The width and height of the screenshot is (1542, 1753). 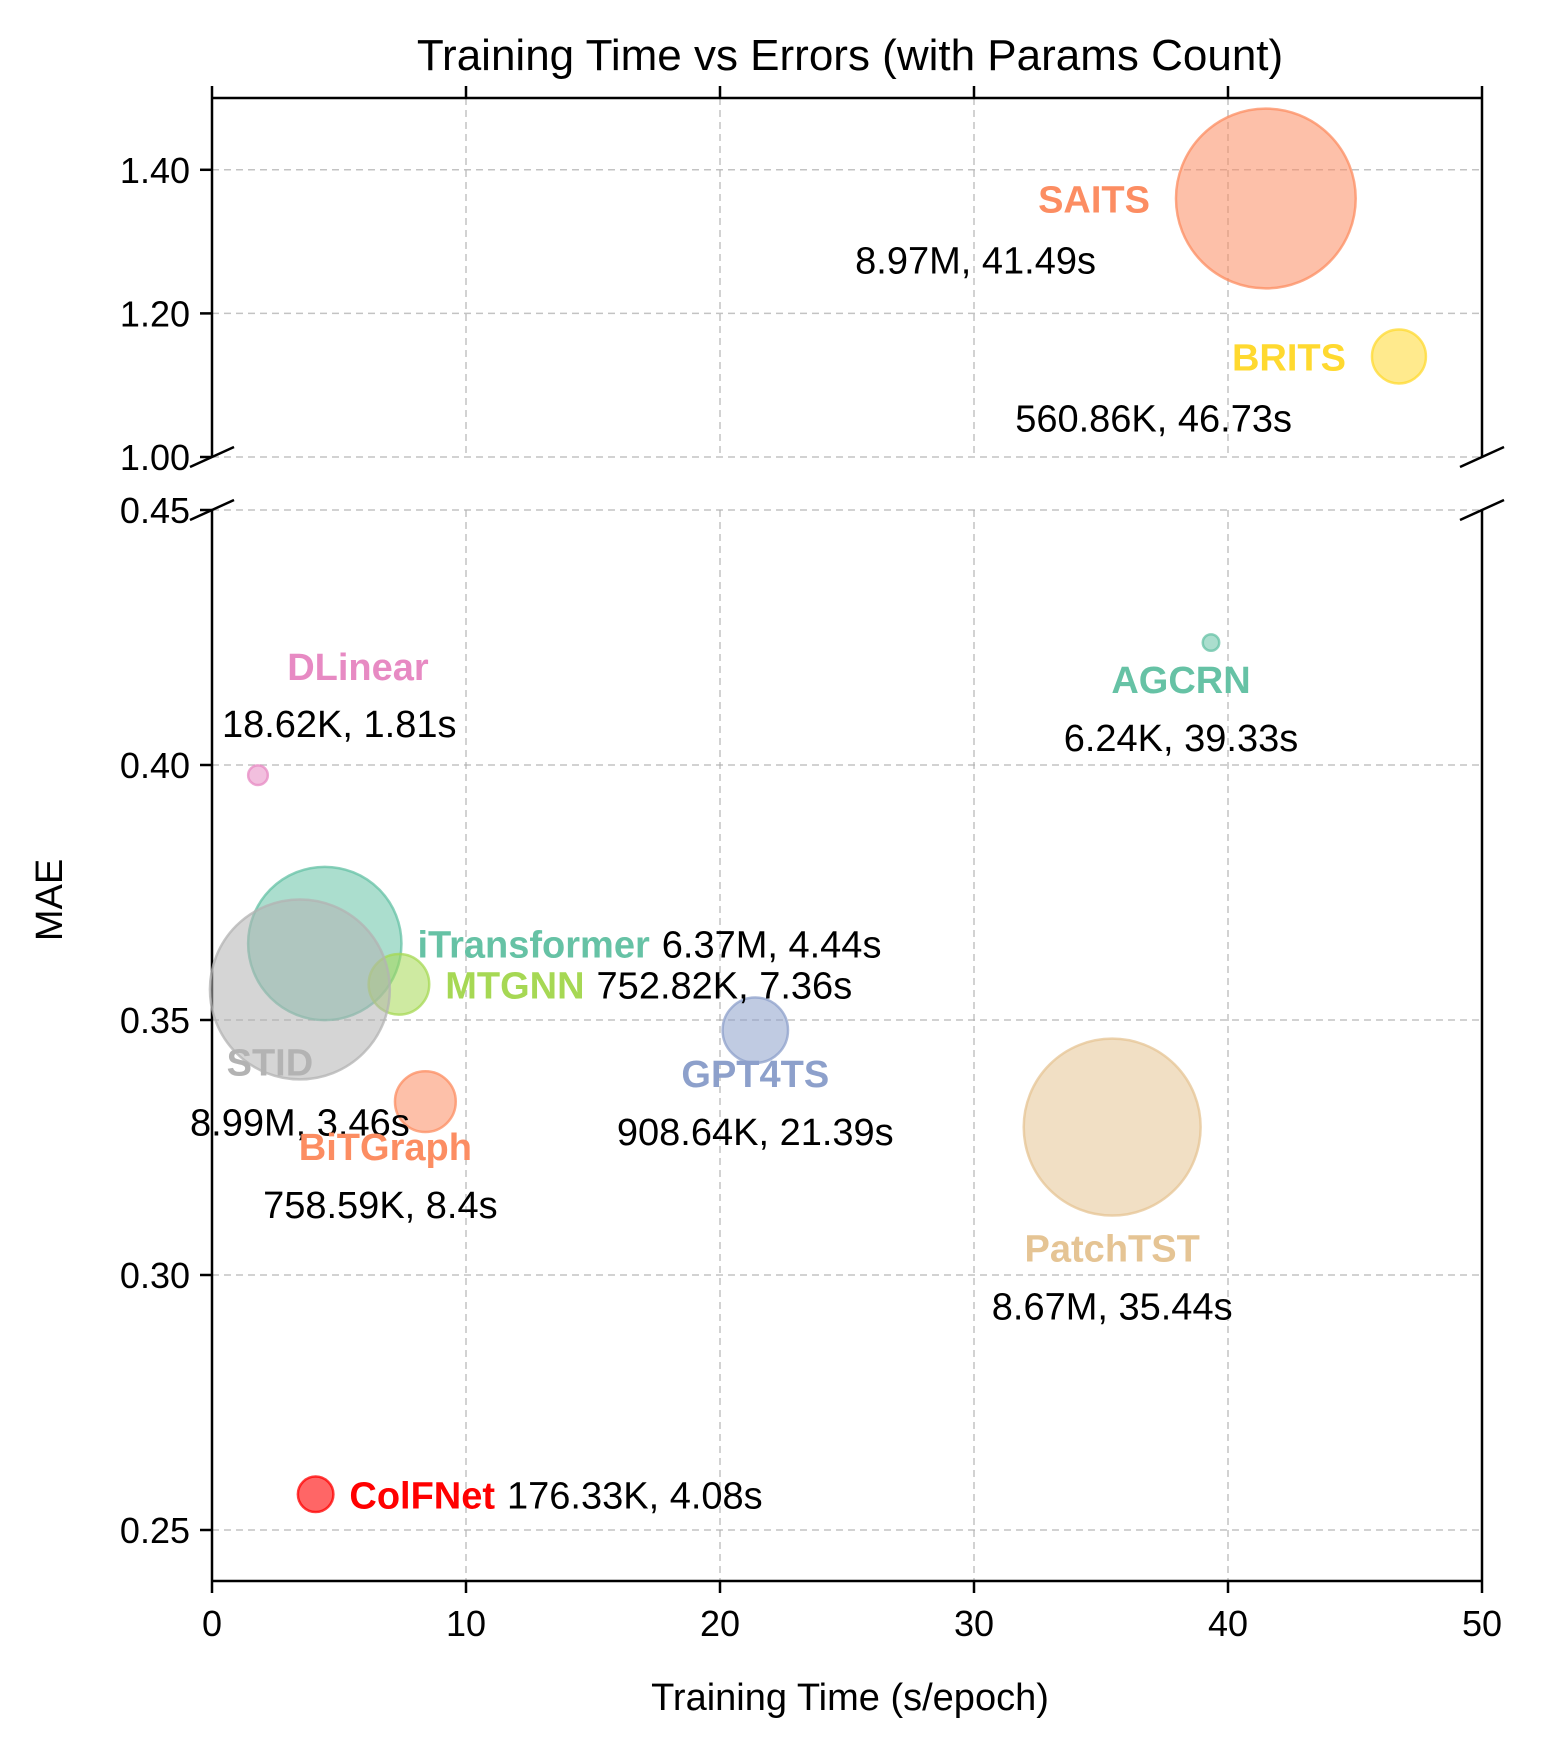 What do you see at coordinates (315, 1494) in the screenshot?
I see `bubble-colfnet` at bounding box center [315, 1494].